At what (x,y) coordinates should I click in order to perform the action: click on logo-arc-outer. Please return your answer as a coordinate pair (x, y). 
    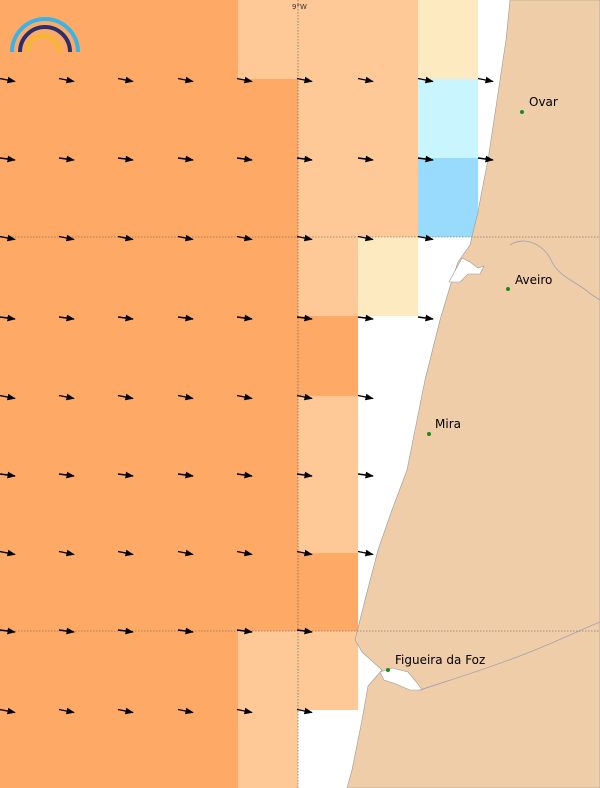
    Looking at the image, I should click on (45, 35).